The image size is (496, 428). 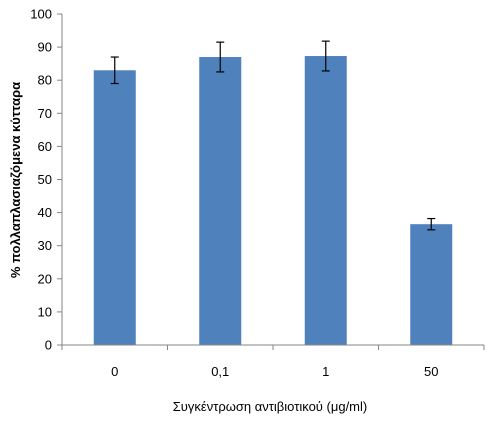 What do you see at coordinates (273, 362) in the screenshot?
I see `x-ticks-group: 0 0,1 1 50` at bounding box center [273, 362].